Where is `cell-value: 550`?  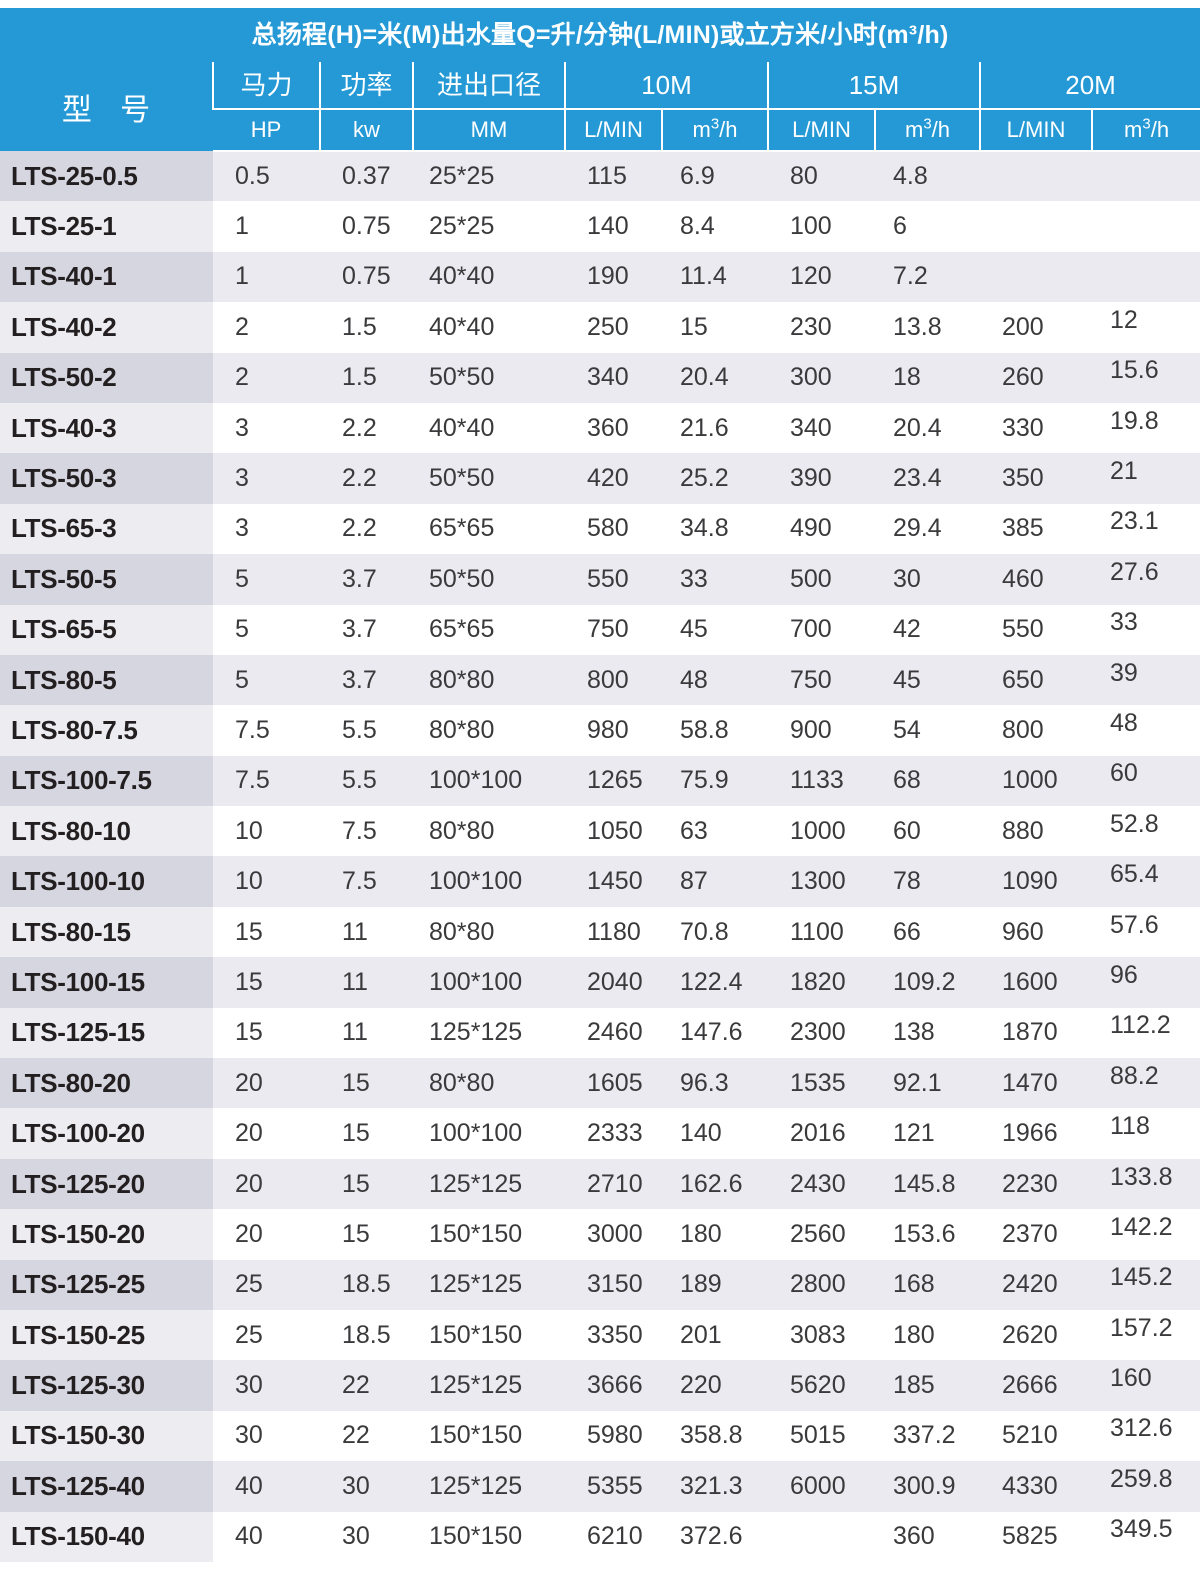
cell-value: 550 is located at coordinates (608, 578).